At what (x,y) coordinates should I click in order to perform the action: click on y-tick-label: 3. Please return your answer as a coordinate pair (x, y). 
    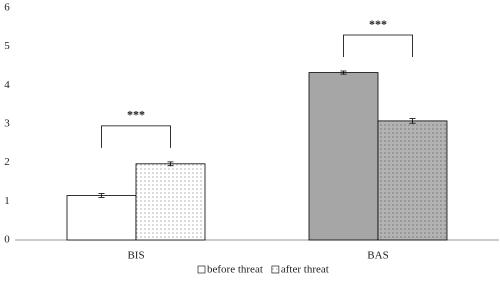
    Looking at the image, I should click on (7, 124).